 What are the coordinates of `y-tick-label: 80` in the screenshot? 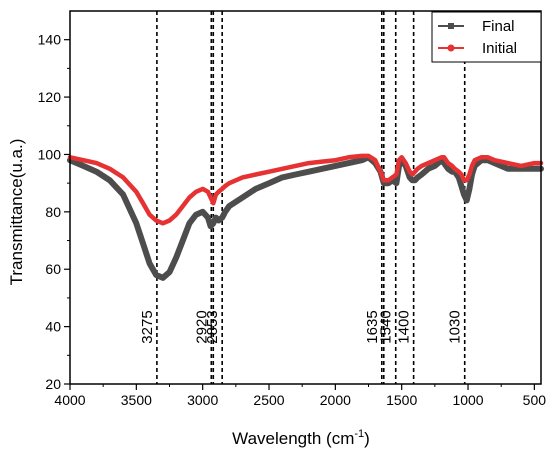 It's located at (53, 212).